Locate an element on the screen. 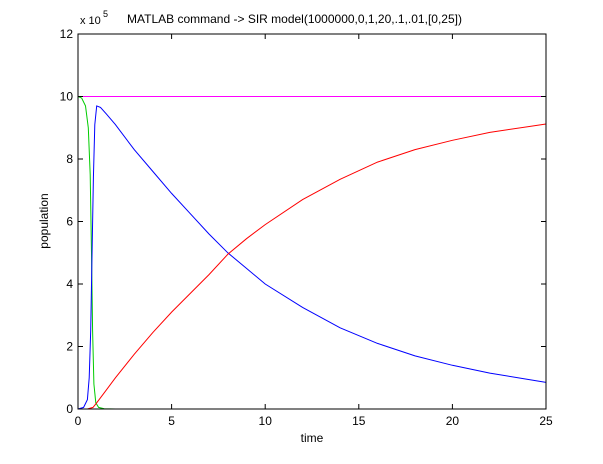  x-tick-label: 5 is located at coordinates (171, 421).